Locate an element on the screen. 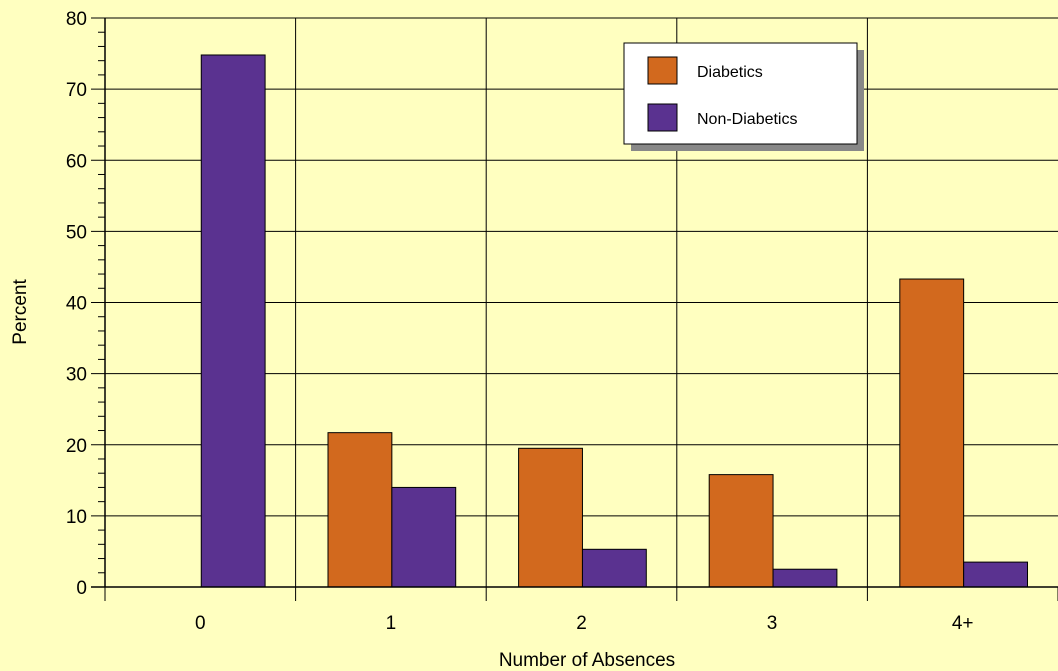 The height and width of the screenshot is (671, 1058). y-tick-label: 20 is located at coordinates (76, 446).